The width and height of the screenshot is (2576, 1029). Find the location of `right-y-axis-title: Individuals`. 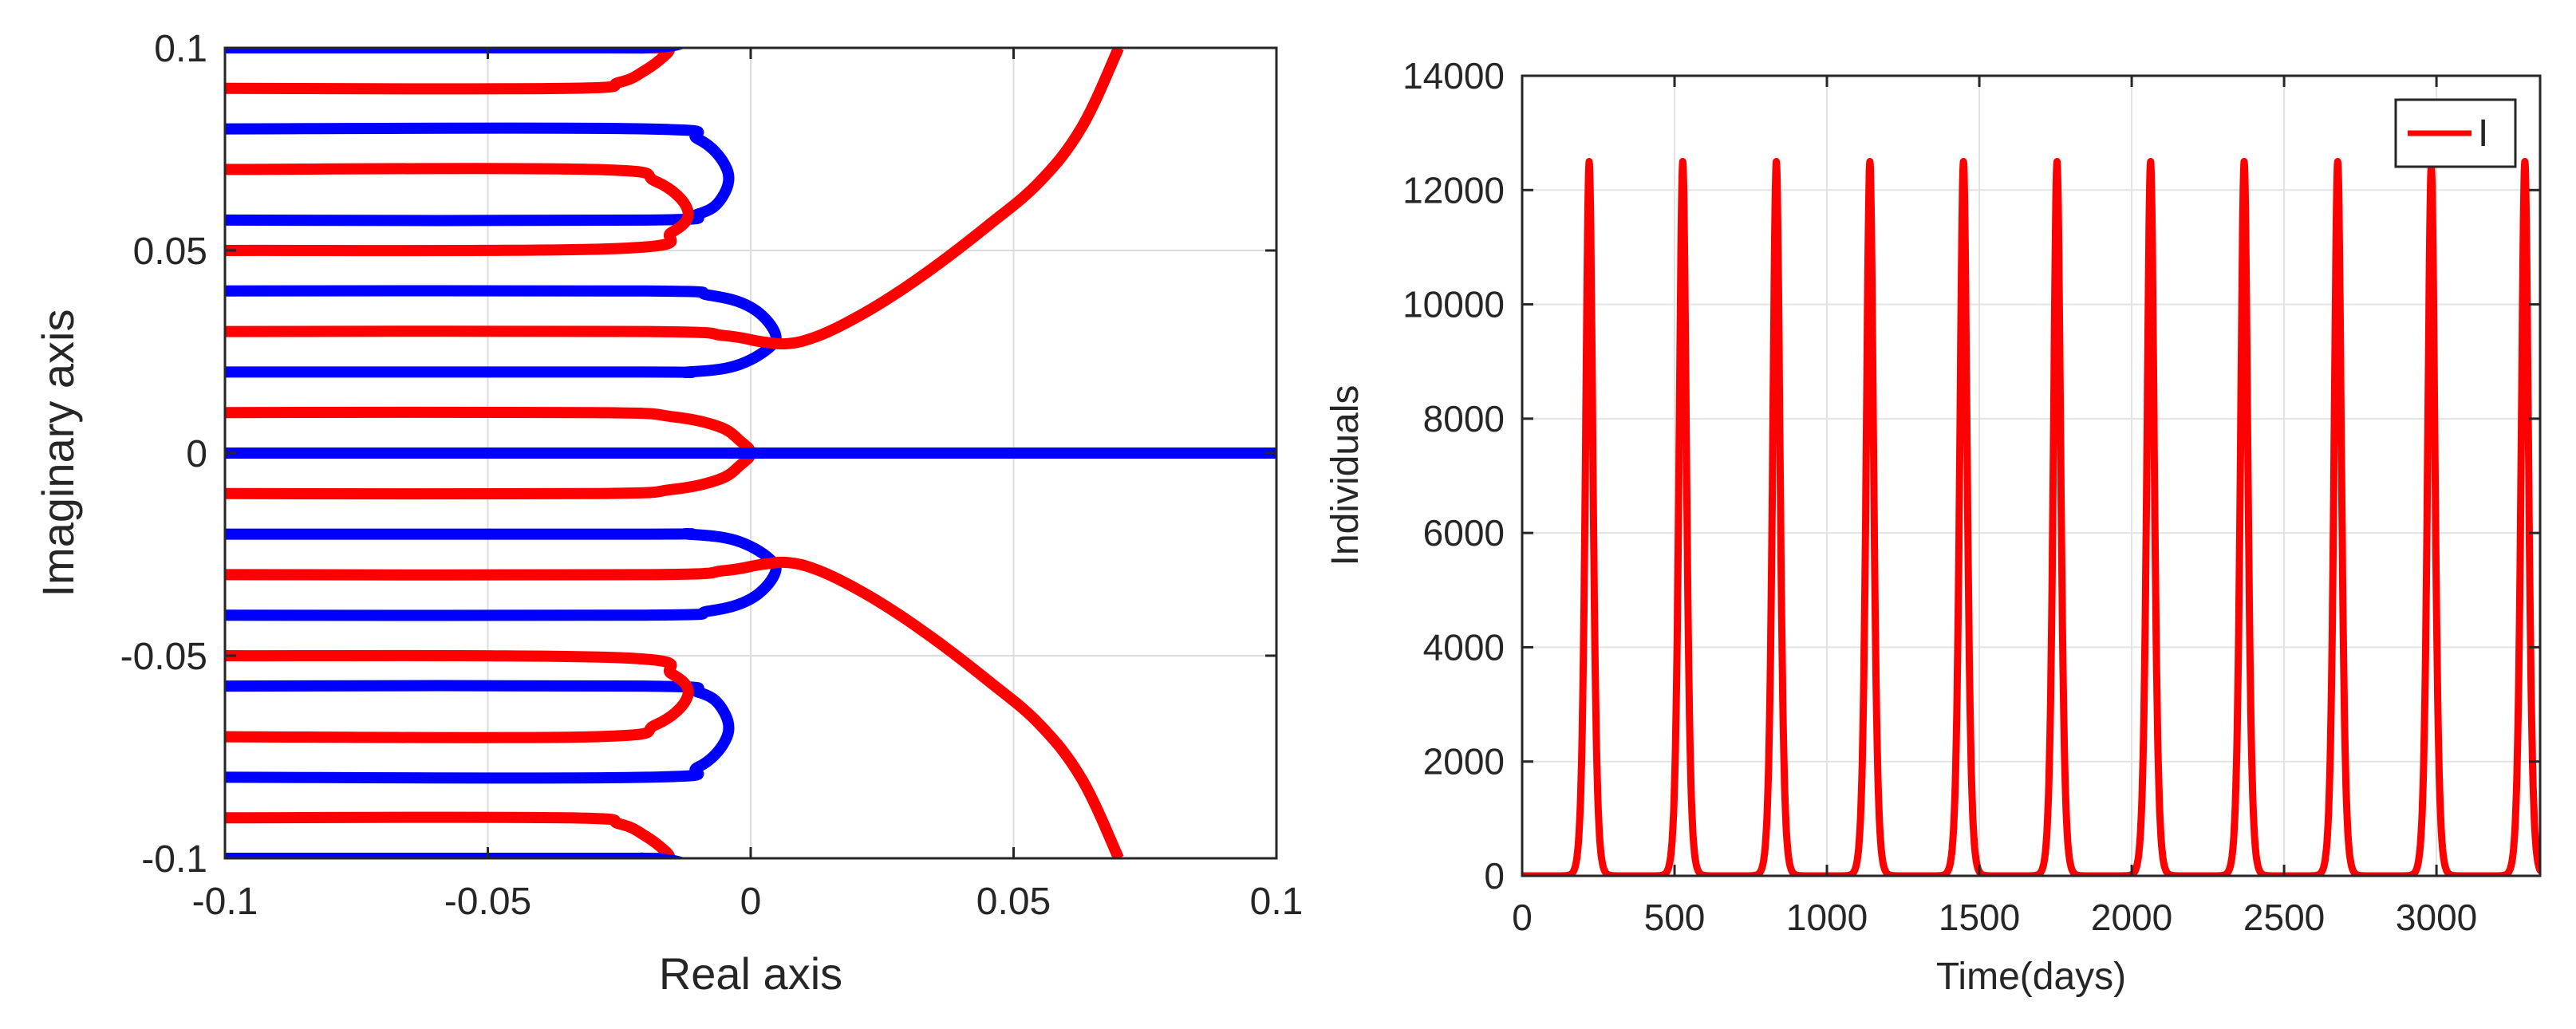

right-y-axis-title: Individuals is located at coordinates (1345, 475).